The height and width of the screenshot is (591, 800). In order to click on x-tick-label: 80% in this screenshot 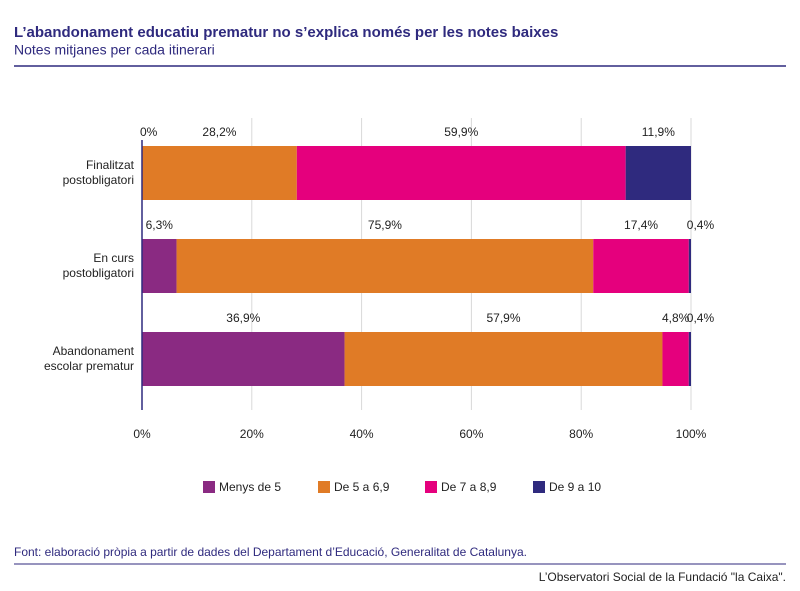, I will do `click(581, 434)`.